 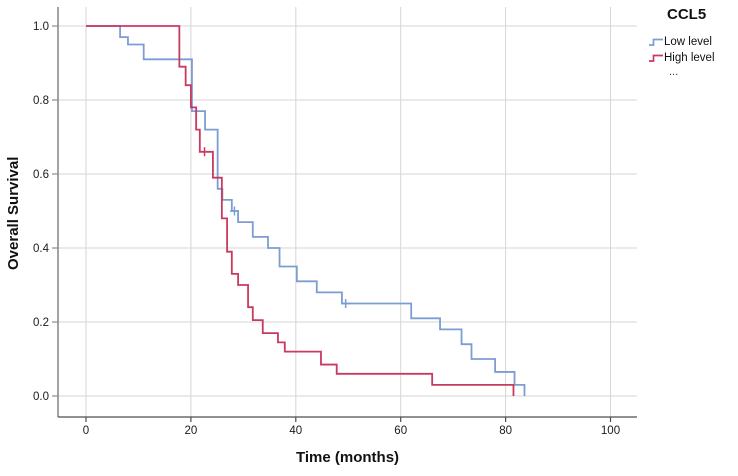 What do you see at coordinates (689, 58) in the screenshot?
I see `legend-item-label: High level` at bounding box center [689, 58].